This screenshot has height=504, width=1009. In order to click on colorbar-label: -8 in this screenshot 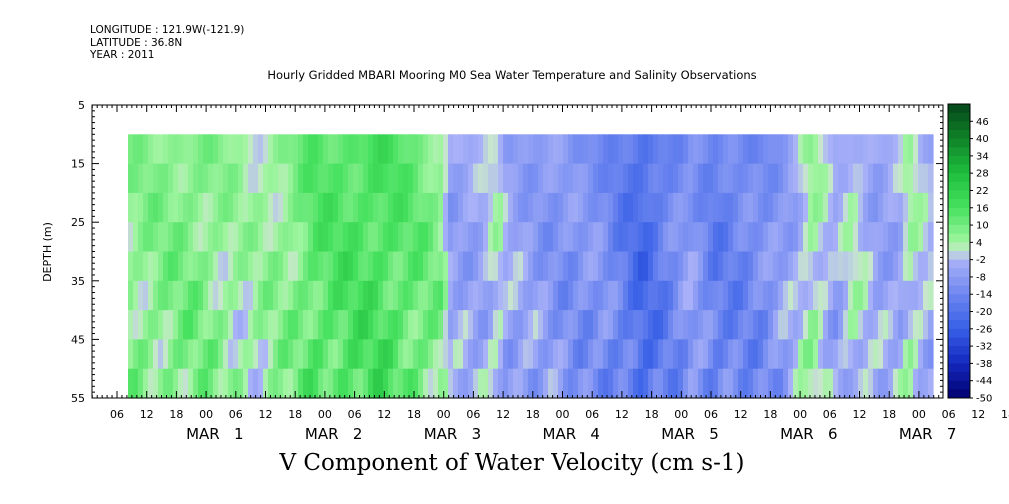, I will do `click(981, 277)`.